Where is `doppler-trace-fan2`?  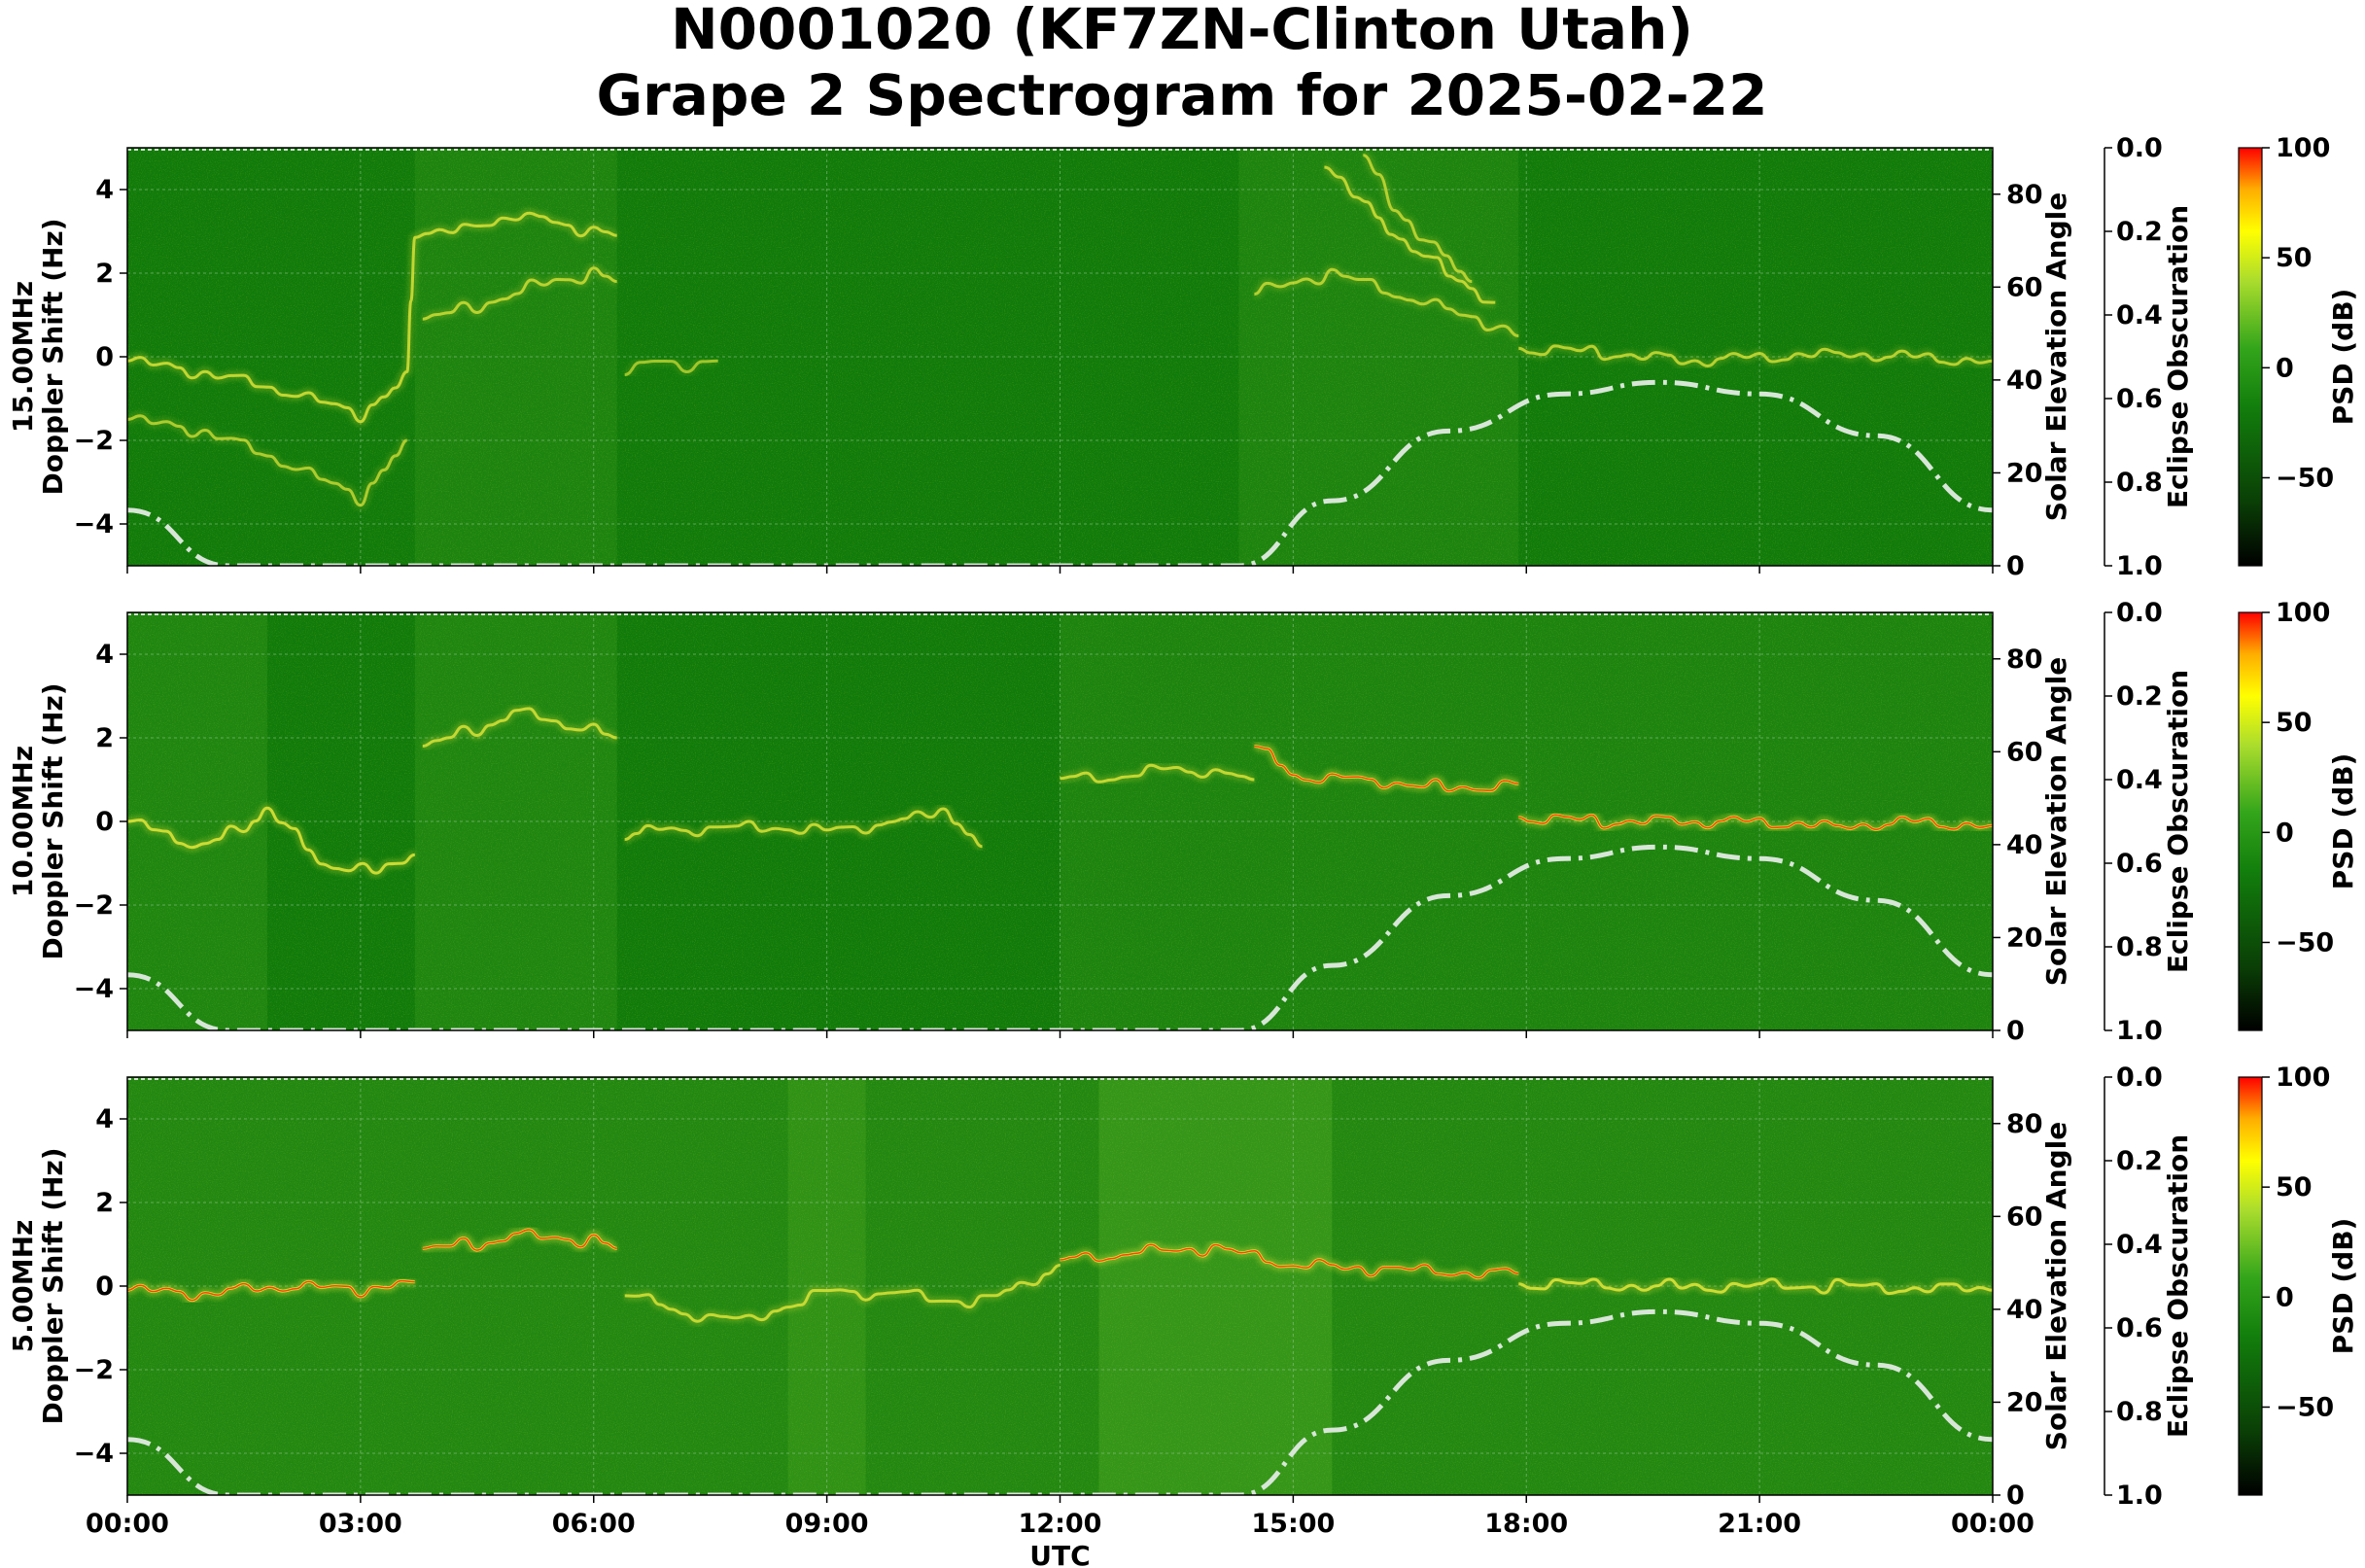 doppler-trace-fan2 is located at coordinates (1410, 234).